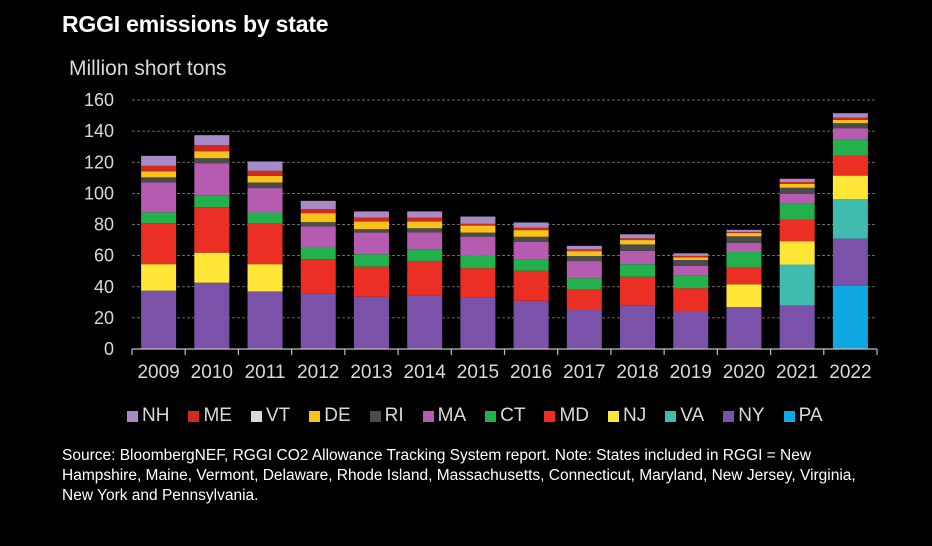  I want to click on bar-segment-pa-2022, so click(850, 317).